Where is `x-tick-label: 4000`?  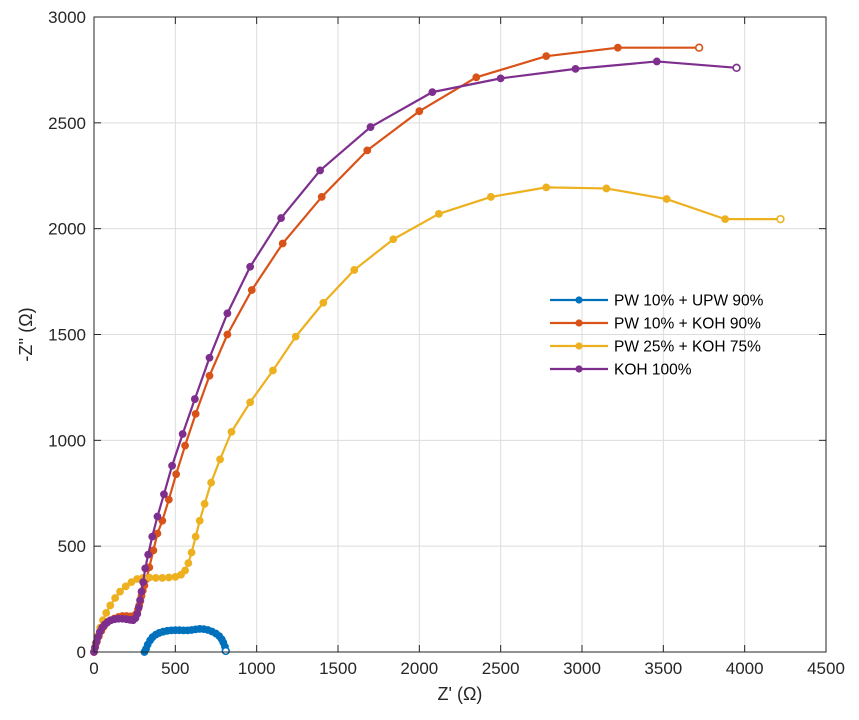
x-tick-label: 4000 is located at coordinates (745, 668).